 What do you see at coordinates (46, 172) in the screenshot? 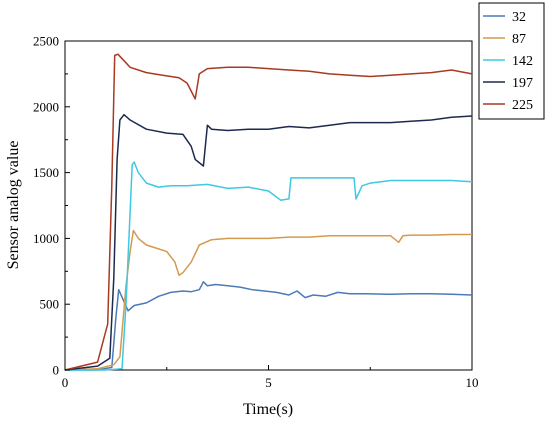
I see `y-tick-label: 1500` at bounding box center [46, 172].